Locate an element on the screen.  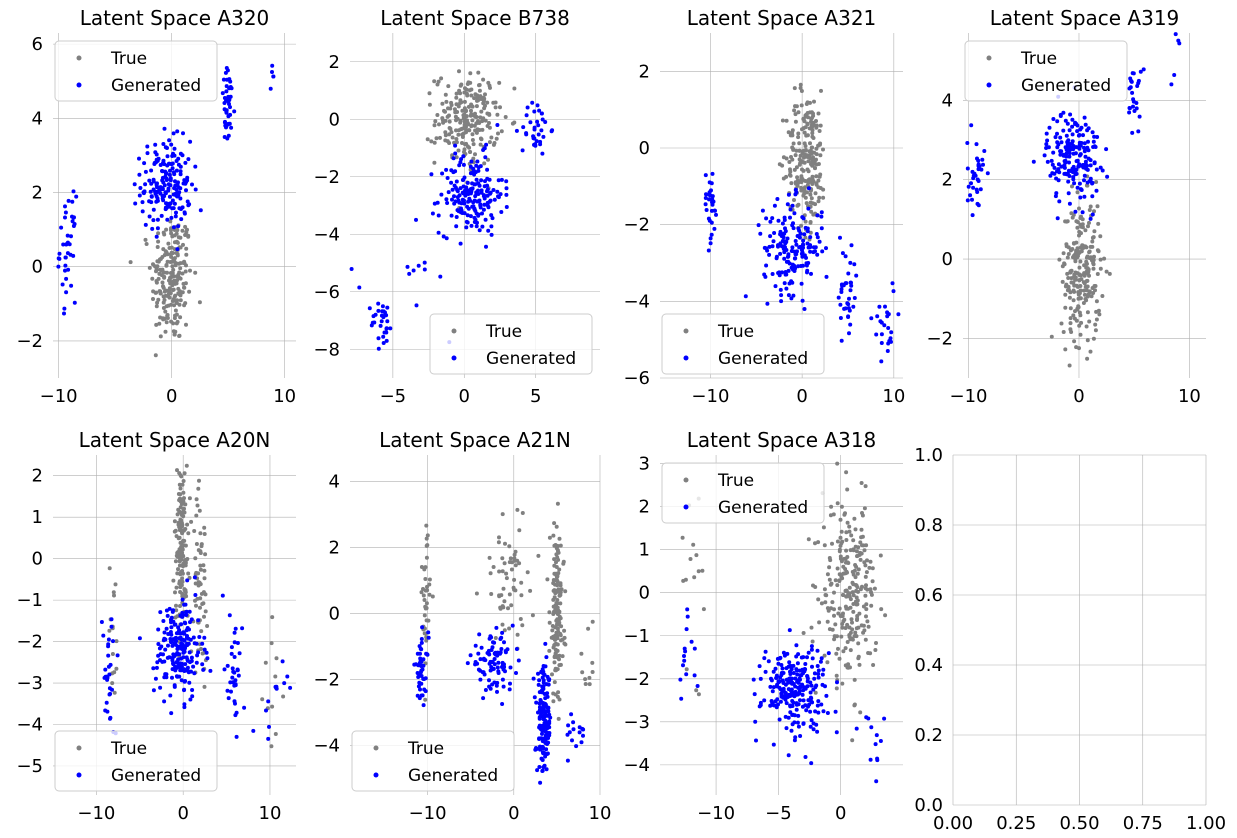
y-tick-label: −2 is located at coordinates (29, 642).